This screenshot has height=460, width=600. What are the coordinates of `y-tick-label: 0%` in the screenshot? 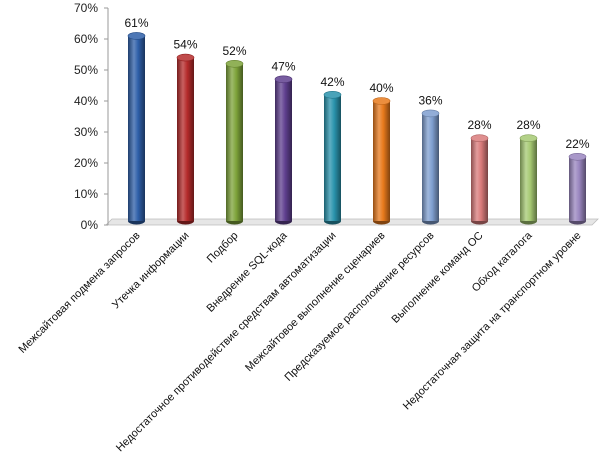 It's located at (90, 225).